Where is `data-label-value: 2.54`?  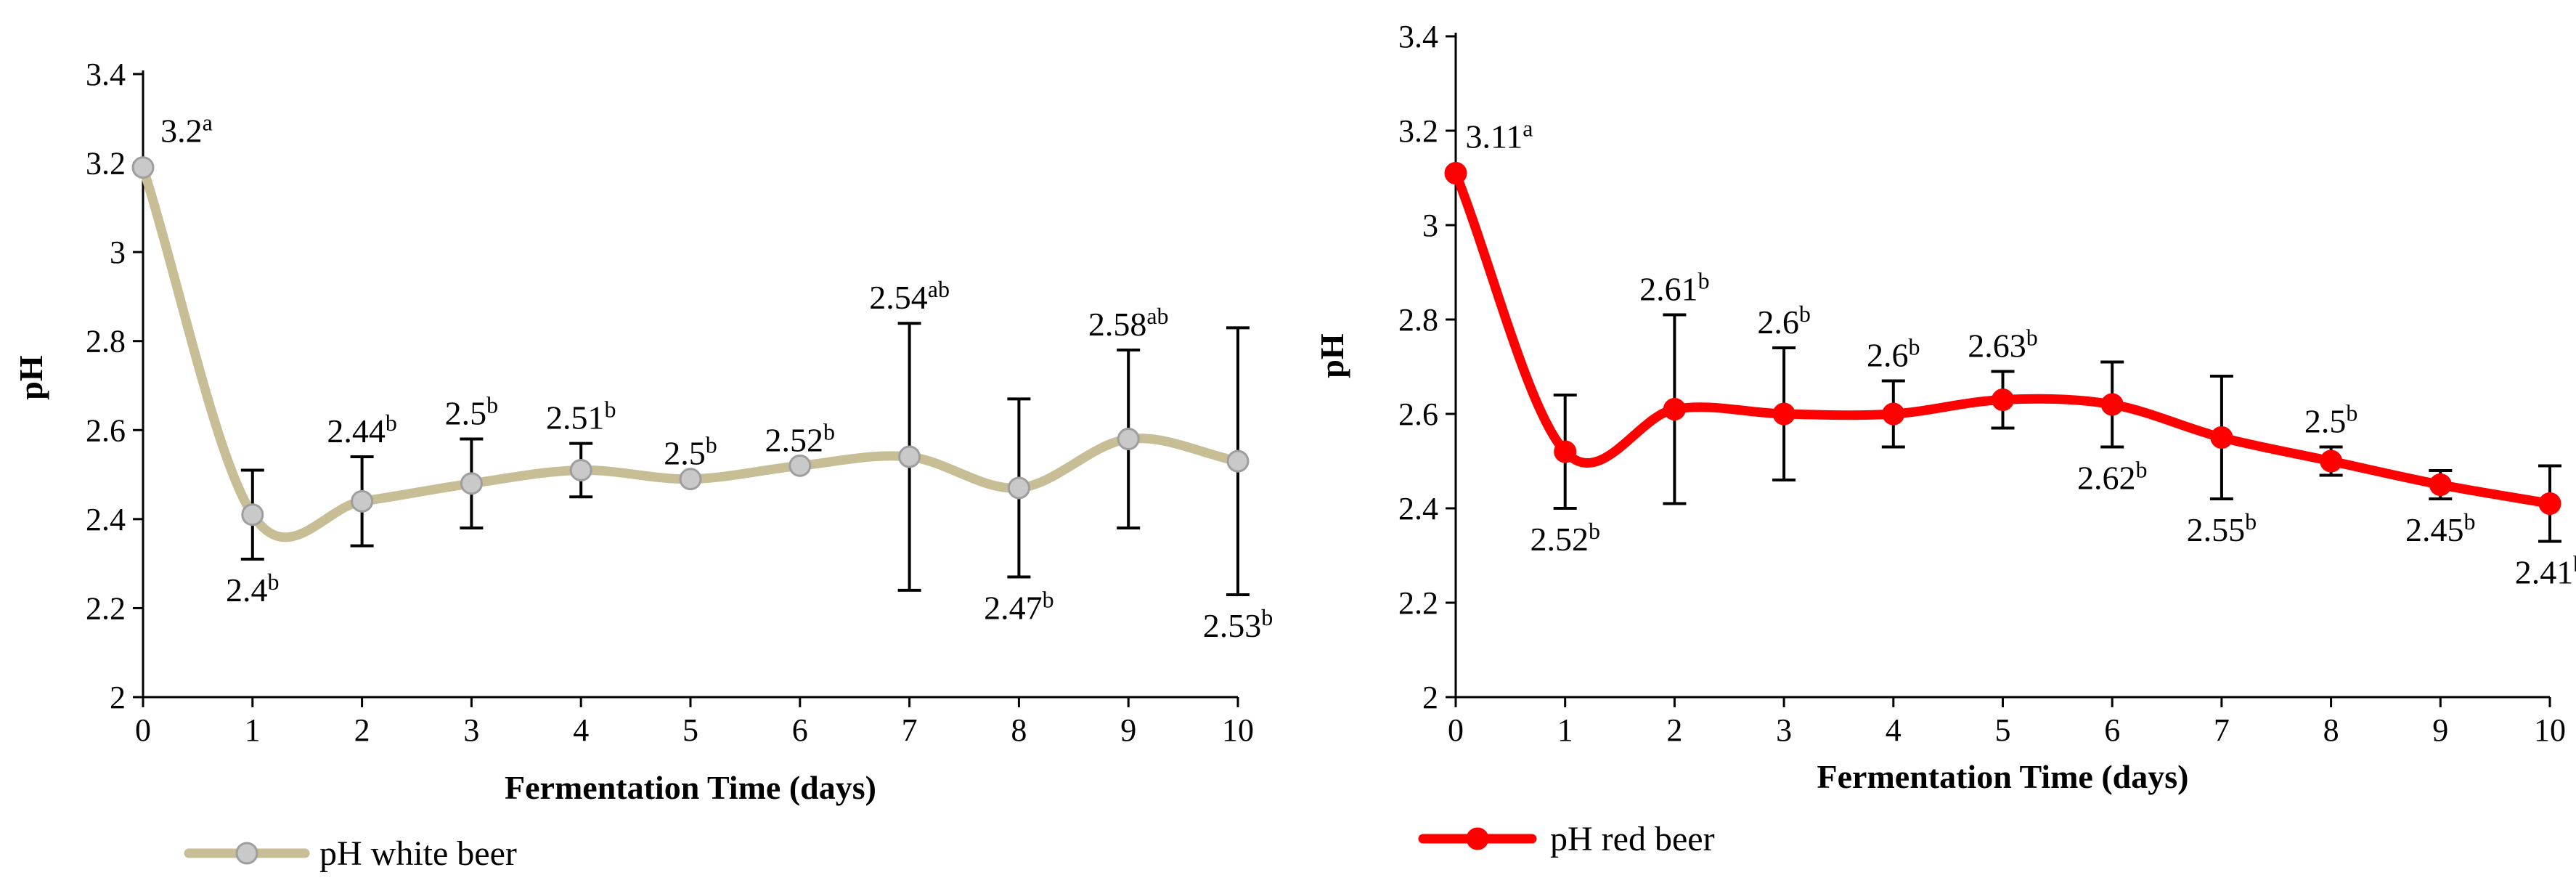
data-label-value: 2.54 is located at coordinates (898, 297).